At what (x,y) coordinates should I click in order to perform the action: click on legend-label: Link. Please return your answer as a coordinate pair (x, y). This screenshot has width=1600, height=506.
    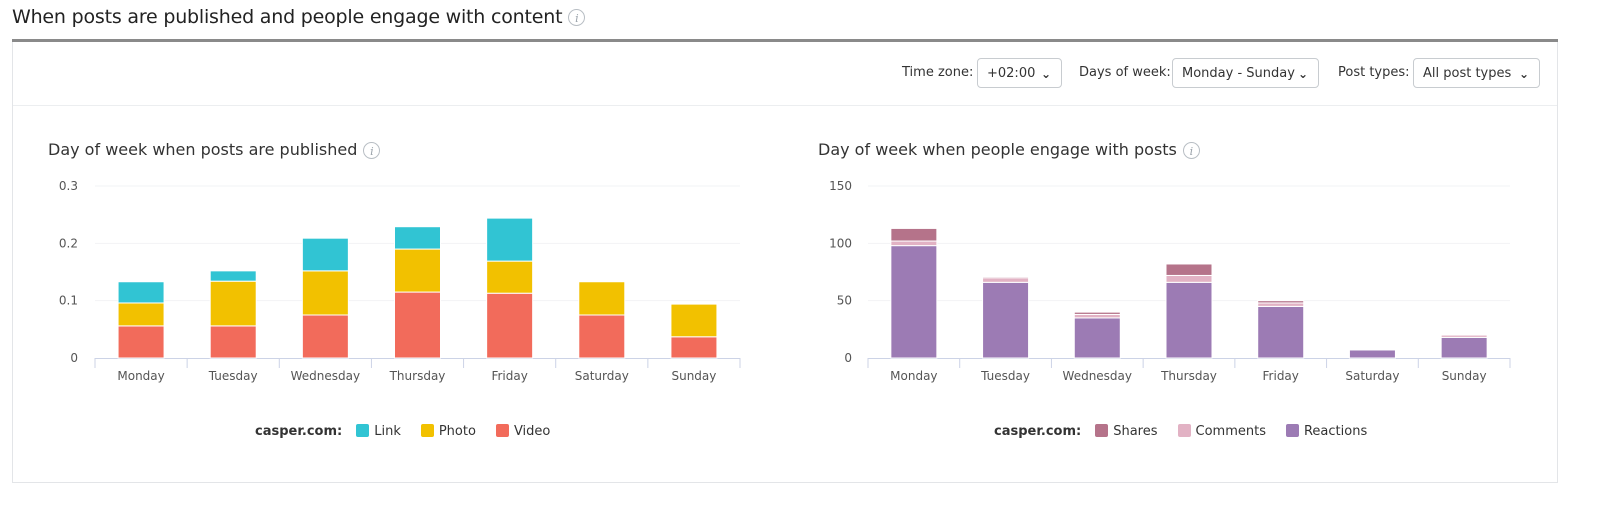
    Looking at the image, I should click on (387, 431).